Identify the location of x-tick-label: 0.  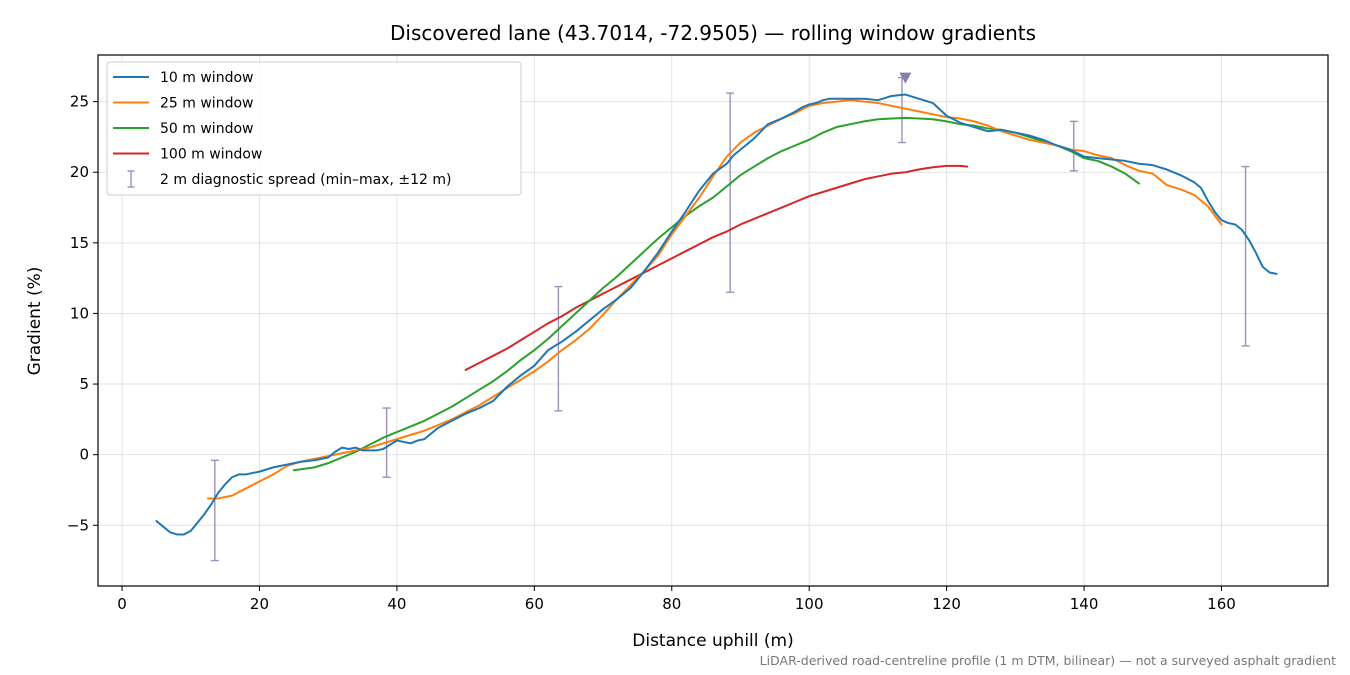
(122, 604).